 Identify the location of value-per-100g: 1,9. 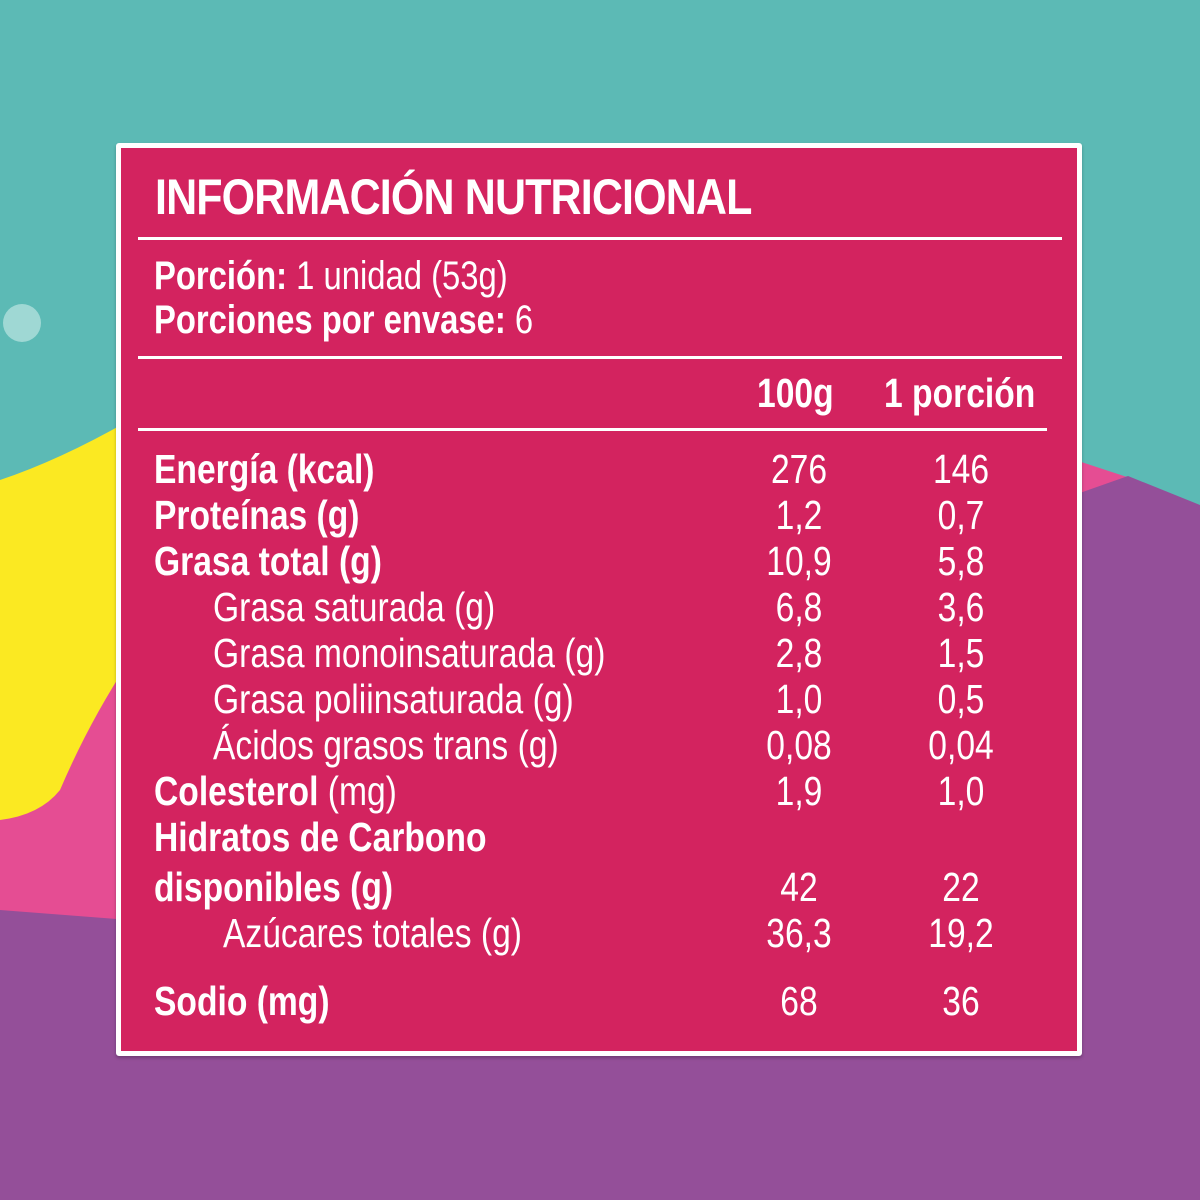
(799, 791).